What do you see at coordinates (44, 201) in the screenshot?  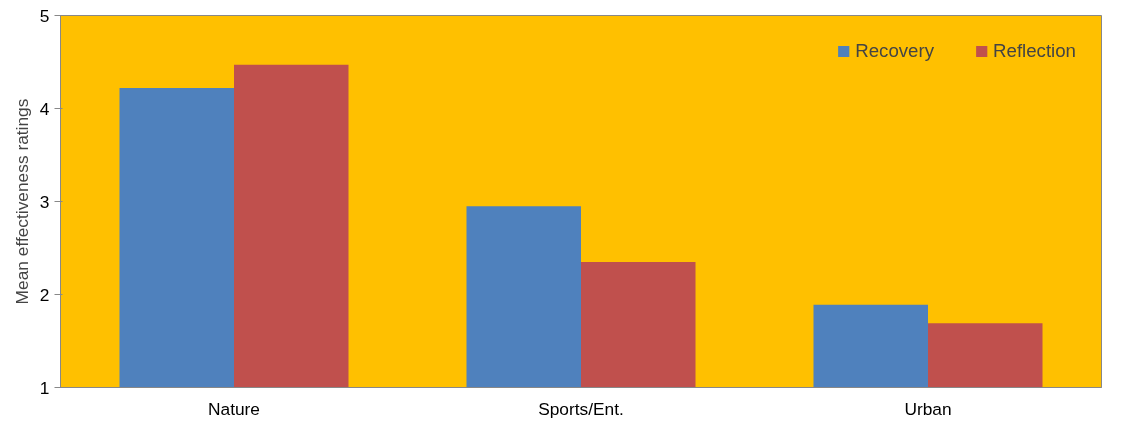 I see `y-tick-label: 3` at bounding box center [44, 201].